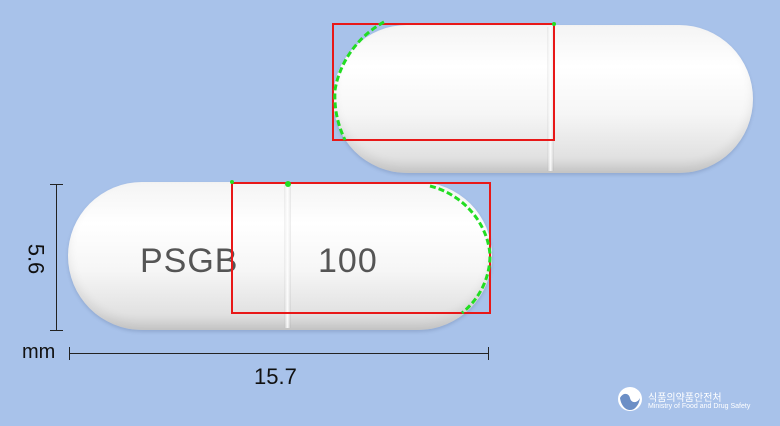  Describe the element at coordinates (630, 399) in the screenshot. I see `ministry-logo-icon` at that location.